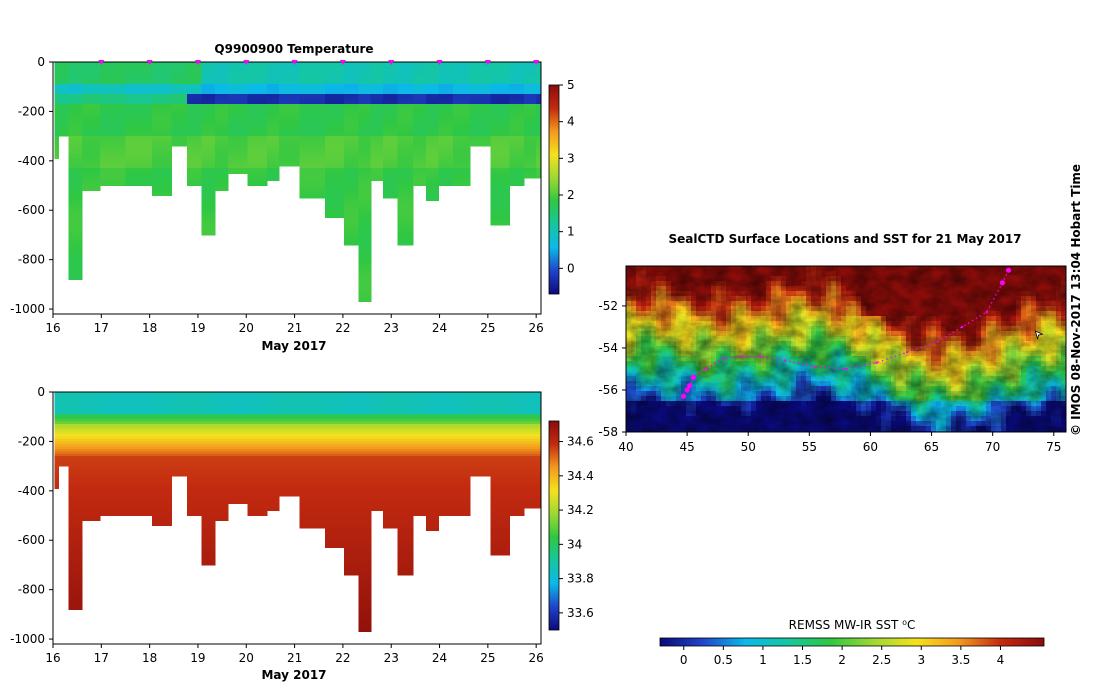 The width and height of the screenshot is (1099, 700). I want to click on profile-time-marker, so click(439, 62).